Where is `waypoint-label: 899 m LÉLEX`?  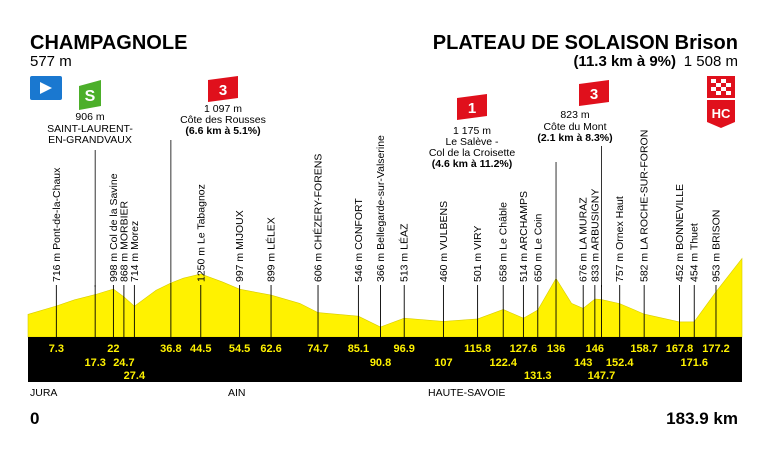
waypoint-label: 899 m LÉLEX is located at coordinates (271, 249).